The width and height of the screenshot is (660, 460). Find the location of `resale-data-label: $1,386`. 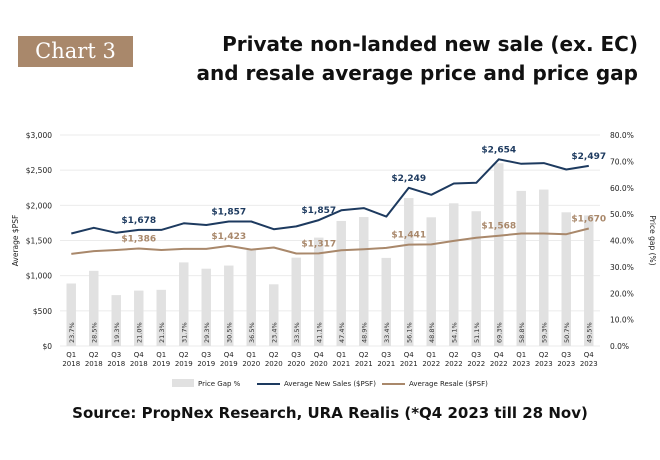

resale-data-label: $1,386 is located at coordinates (138, 240).